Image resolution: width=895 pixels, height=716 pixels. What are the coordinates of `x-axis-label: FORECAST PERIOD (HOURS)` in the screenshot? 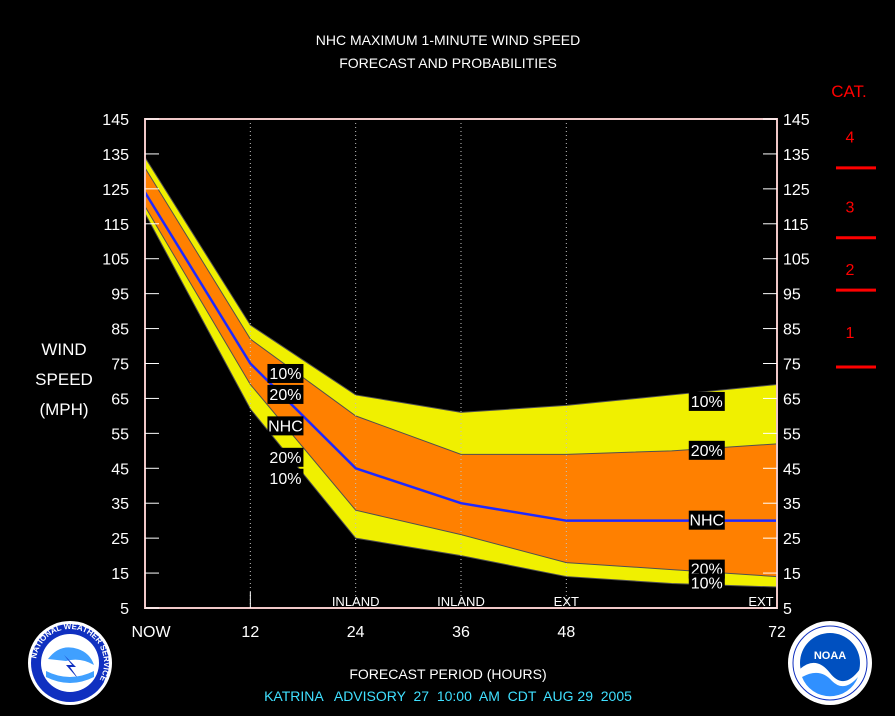 It's located at (447, 674).